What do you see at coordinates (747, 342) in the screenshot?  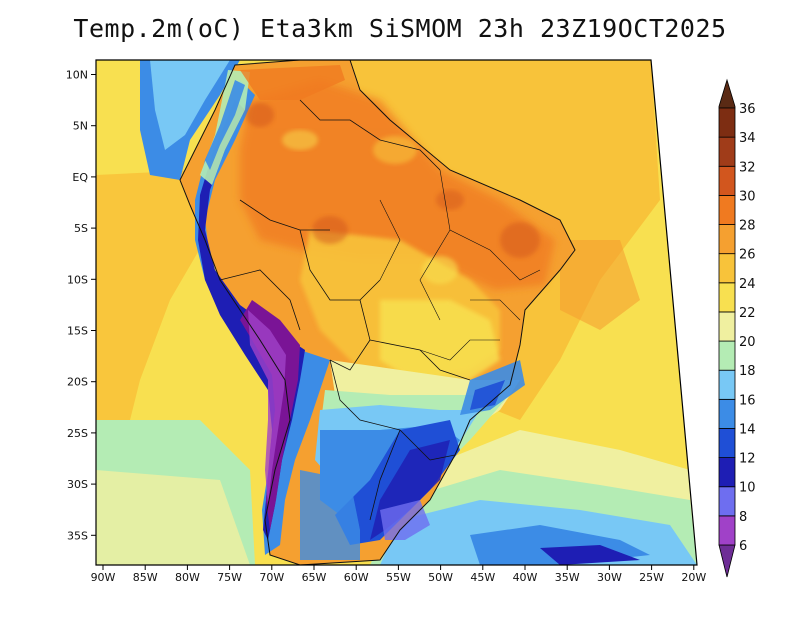 I see `colorbar-label: 20` at bounding box center [747, 342].